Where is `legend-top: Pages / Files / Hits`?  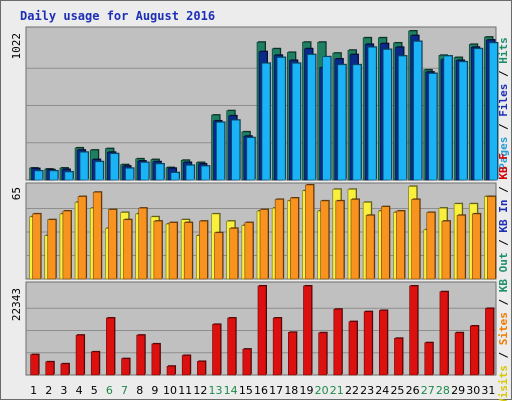 legend-top: Pages / Files / Hits is located at coordinates (503, 103).